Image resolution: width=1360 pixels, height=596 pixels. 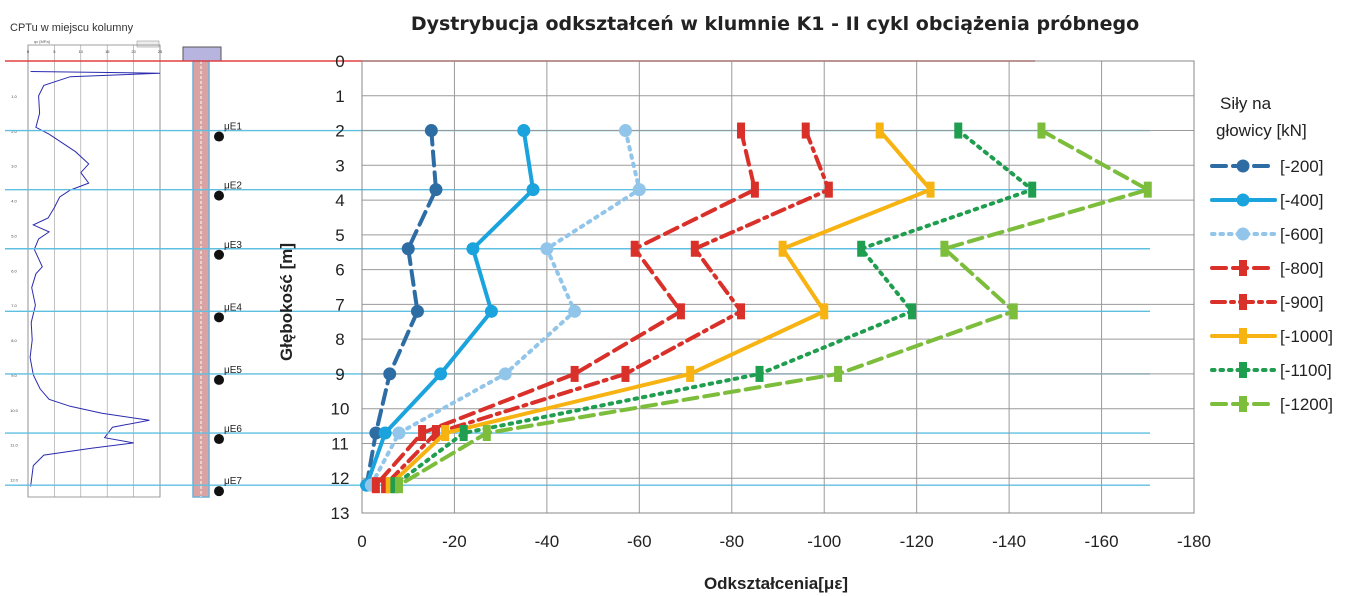 What do you see at coordinates (286, 302) in the screenshot?
I see `y-axis-label: Głębokość [m]` at bounding box center [286, 302].